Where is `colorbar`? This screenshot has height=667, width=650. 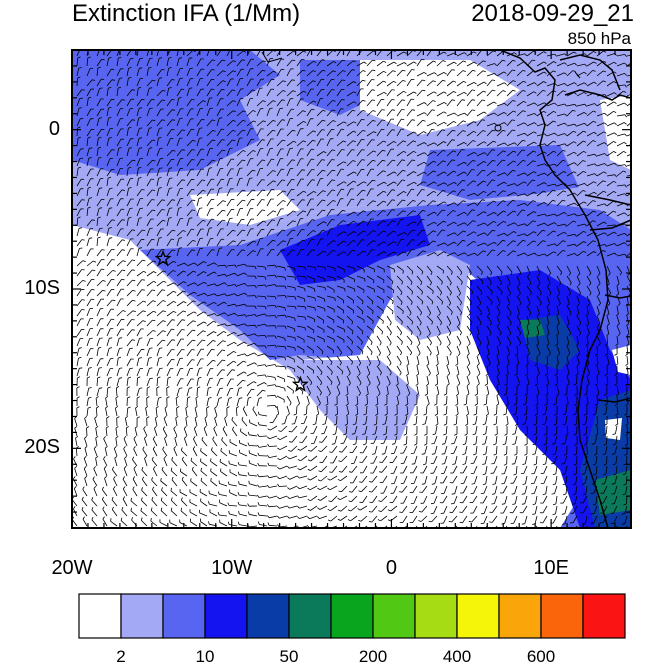
colorbar is located at coordinates (352, 616).